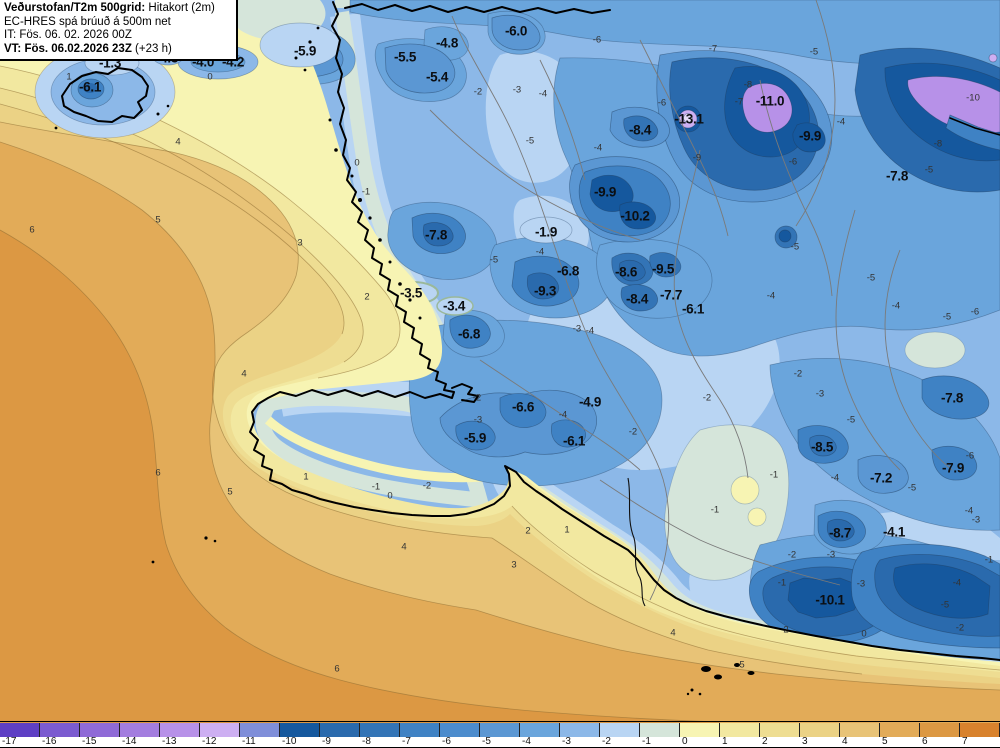 This screenshot has height=748, width=1000. What do you see at coordinates (88, 48) in the screenshot?
I see `valid-time: VT: Fös. 06.02.2026 23Z (+23 h)` at bounding box center [88, 48].